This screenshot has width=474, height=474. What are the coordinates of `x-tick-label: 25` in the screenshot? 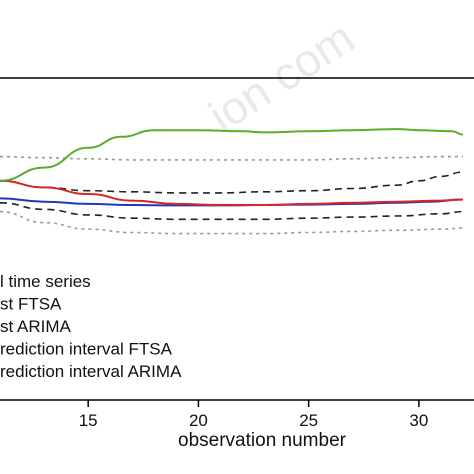 It's located at (308, 420).